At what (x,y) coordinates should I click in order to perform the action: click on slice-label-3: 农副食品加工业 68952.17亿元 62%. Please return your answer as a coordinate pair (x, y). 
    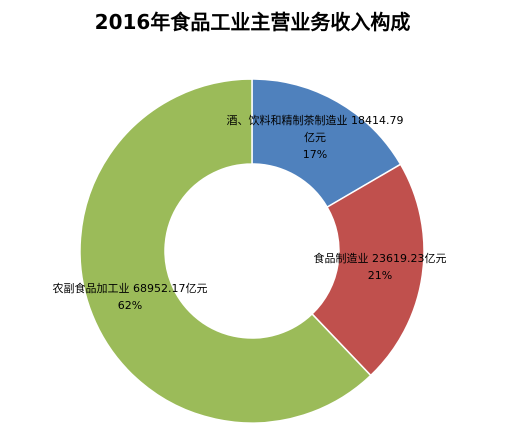
    Looking at the image, I should click on (130, 296).